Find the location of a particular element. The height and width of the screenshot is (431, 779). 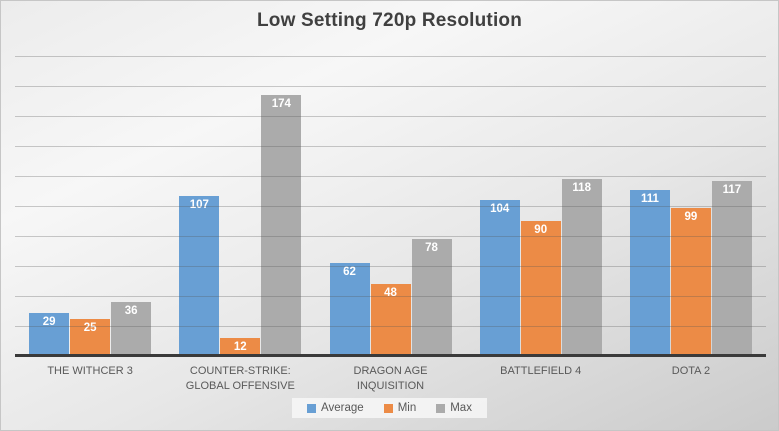

legend-box: Average Min Max is located at coordinates (389, 408).